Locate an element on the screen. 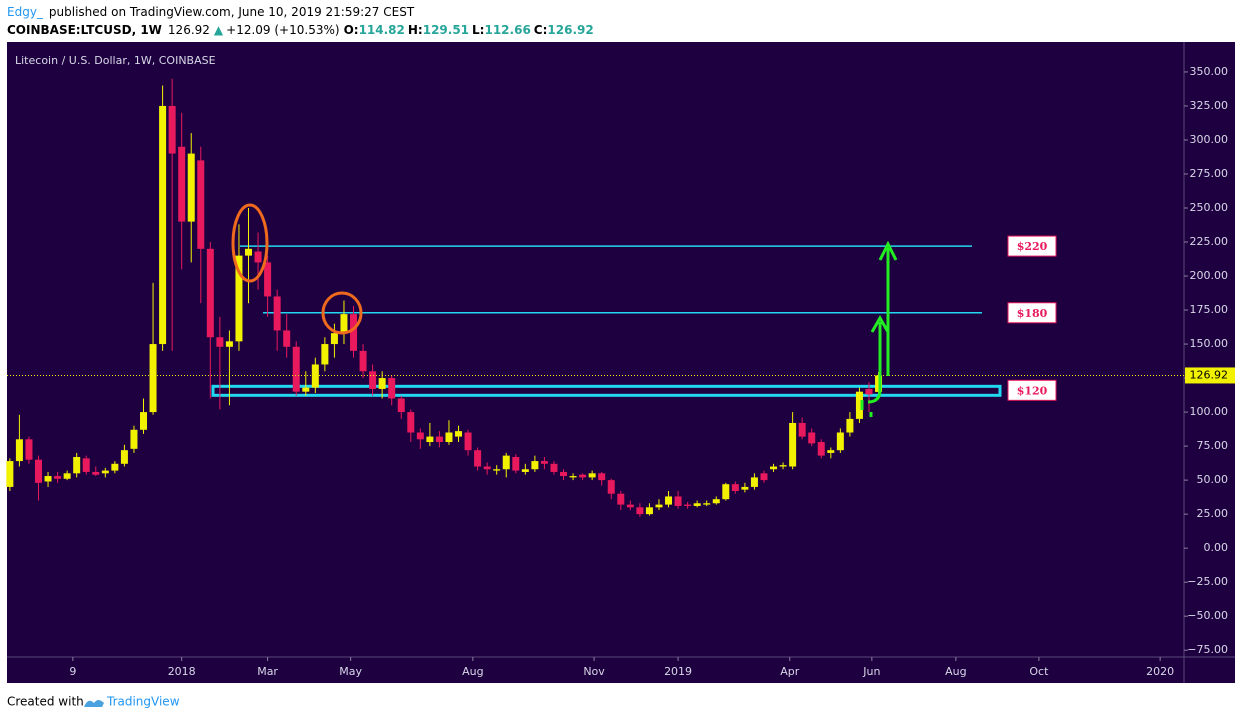 This screenshot has height=720, width=1242. c: 126.92 is located at coordinates (570, 30).